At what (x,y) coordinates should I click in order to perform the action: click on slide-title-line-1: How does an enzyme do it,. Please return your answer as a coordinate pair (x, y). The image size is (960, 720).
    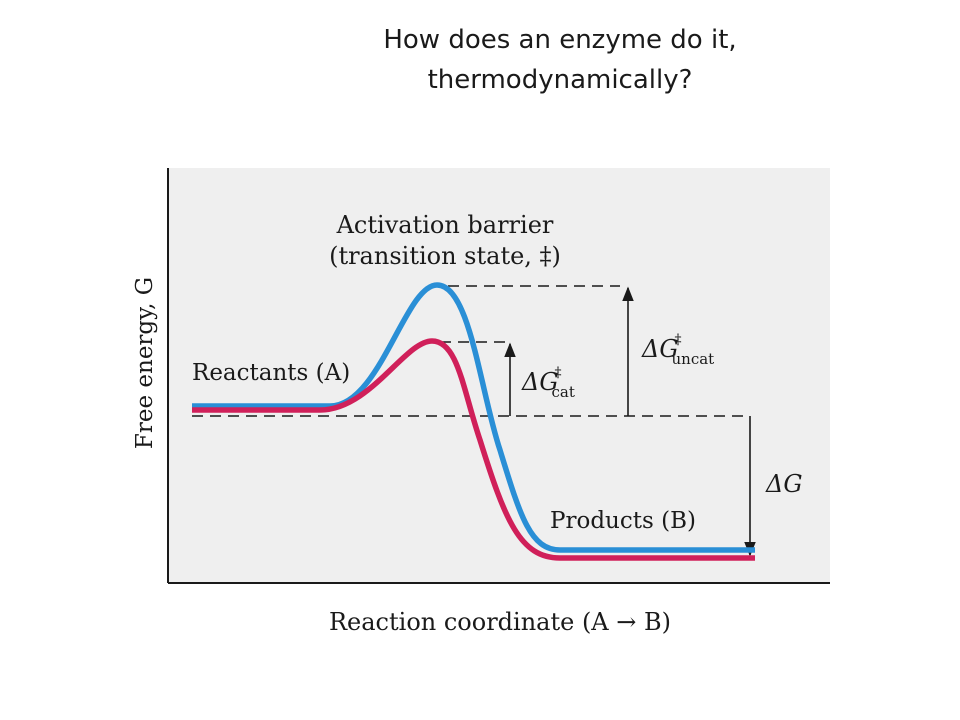
    Looking at the image, I should click on (560, 40).